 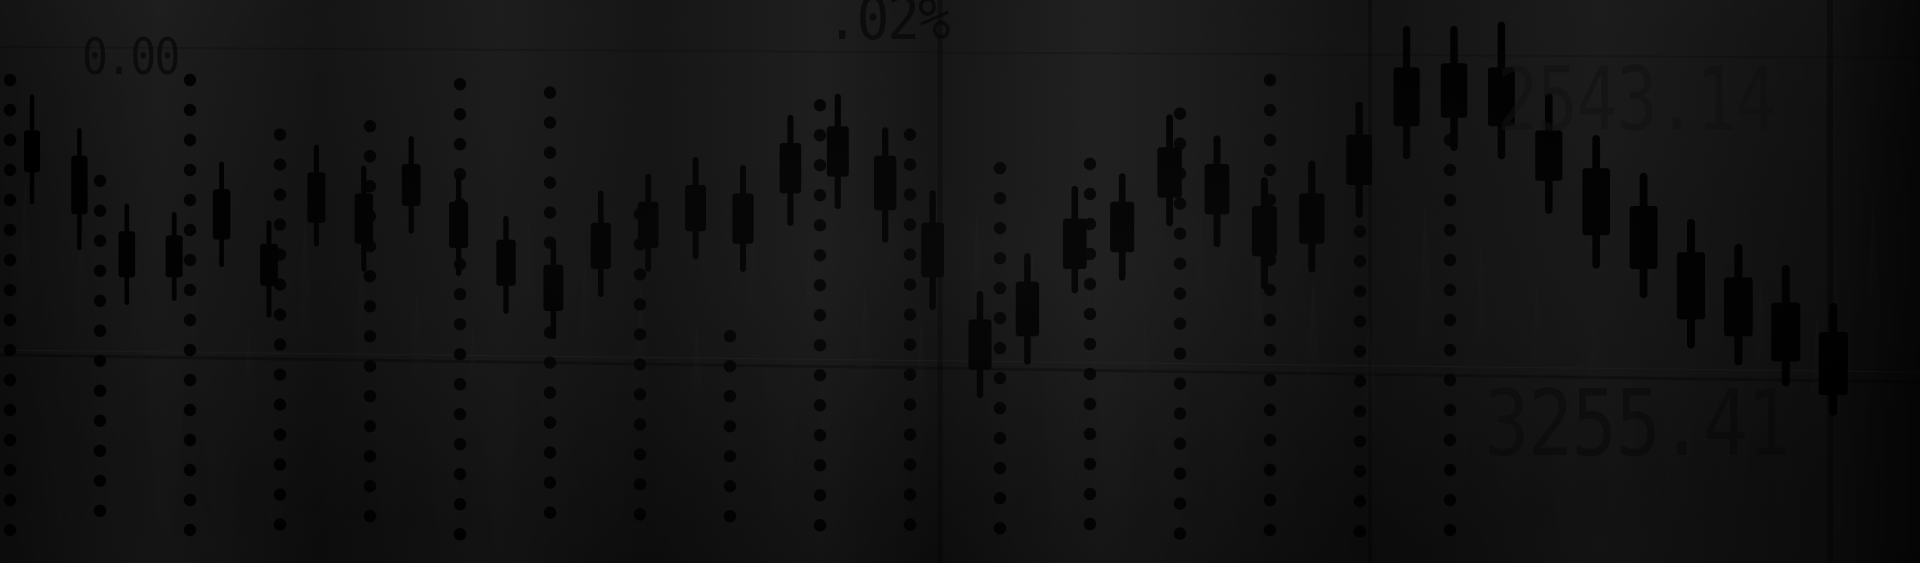 I want to click on percent-readout: .02%, so click(x=888, y=27).